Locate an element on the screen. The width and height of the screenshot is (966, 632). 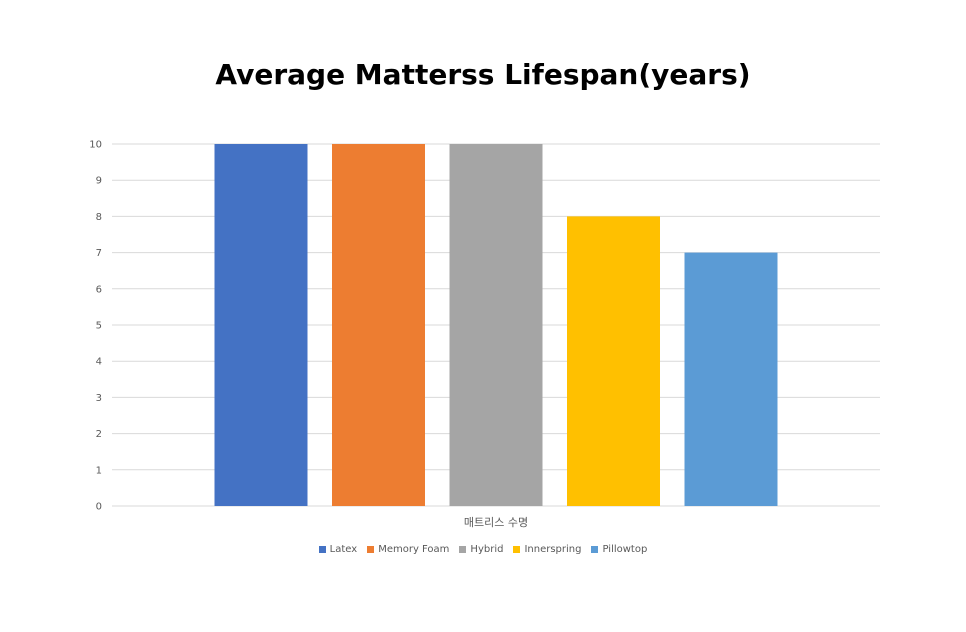
legend-item: Latex is located at coordinates (338, 549).